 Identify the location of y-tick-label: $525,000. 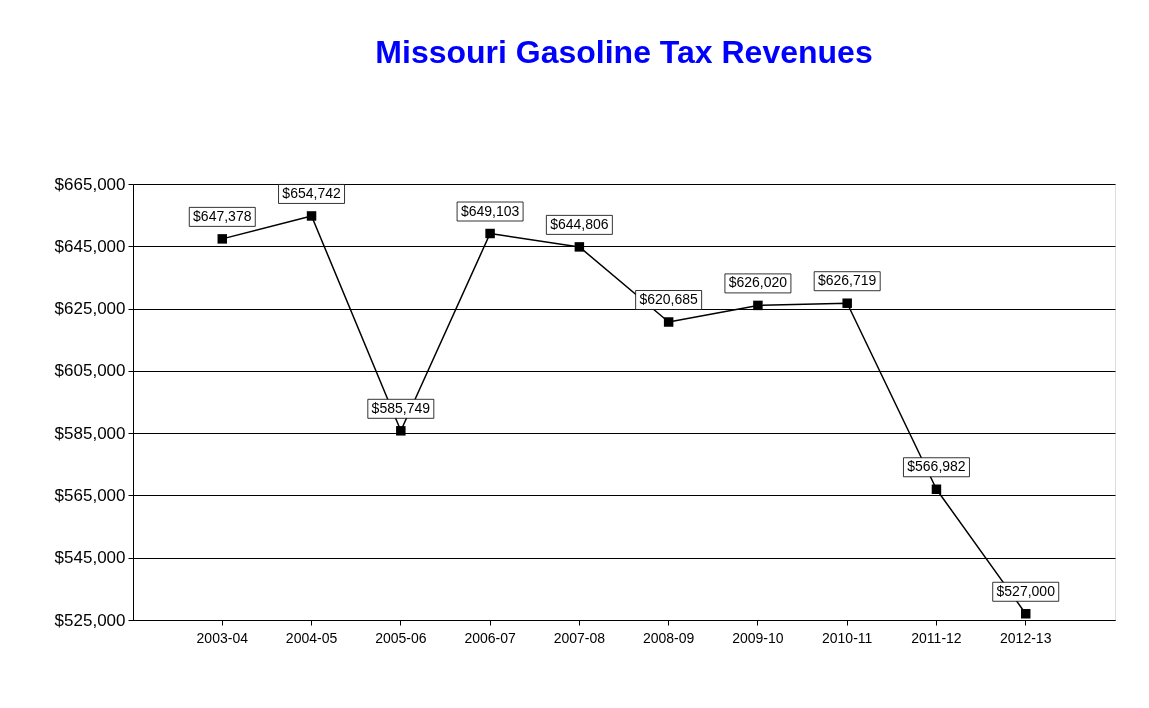
(90, 620).